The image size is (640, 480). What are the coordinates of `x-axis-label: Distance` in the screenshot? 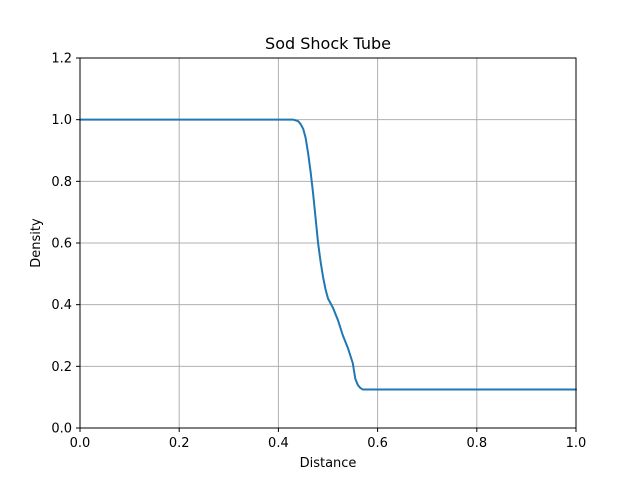 It's located at (328, 463).